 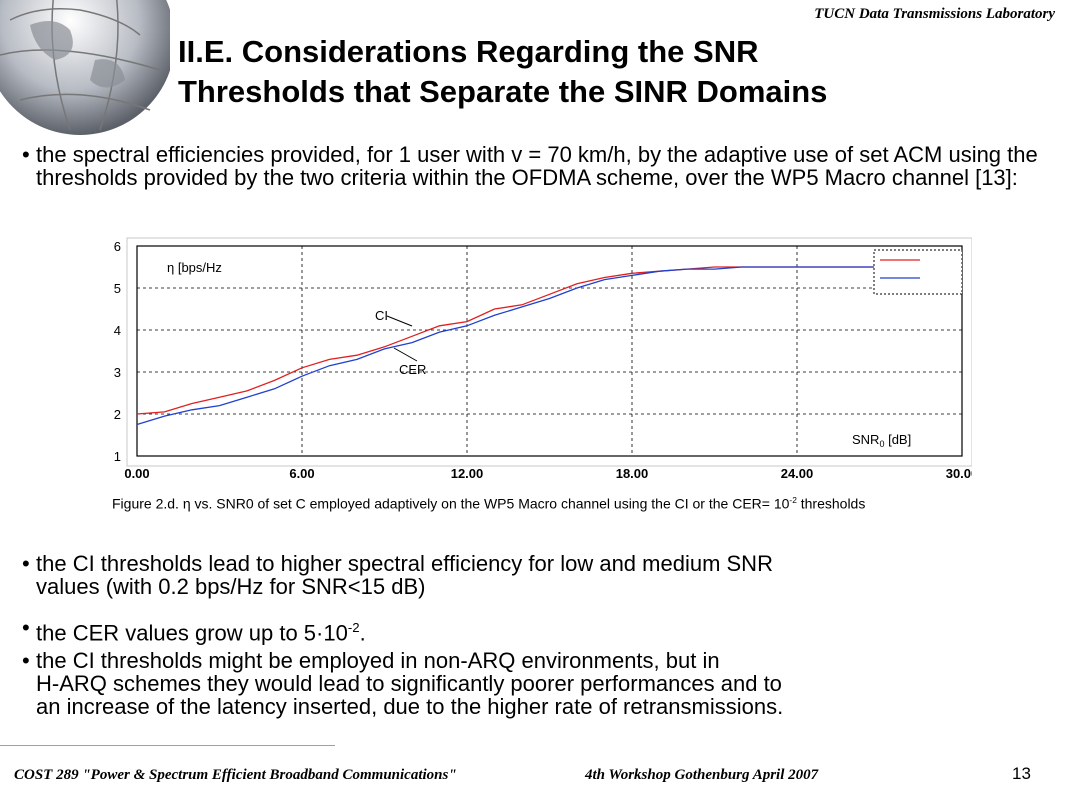 I want to click on x-tick-label: 0.00, so click(x=136, y=473).